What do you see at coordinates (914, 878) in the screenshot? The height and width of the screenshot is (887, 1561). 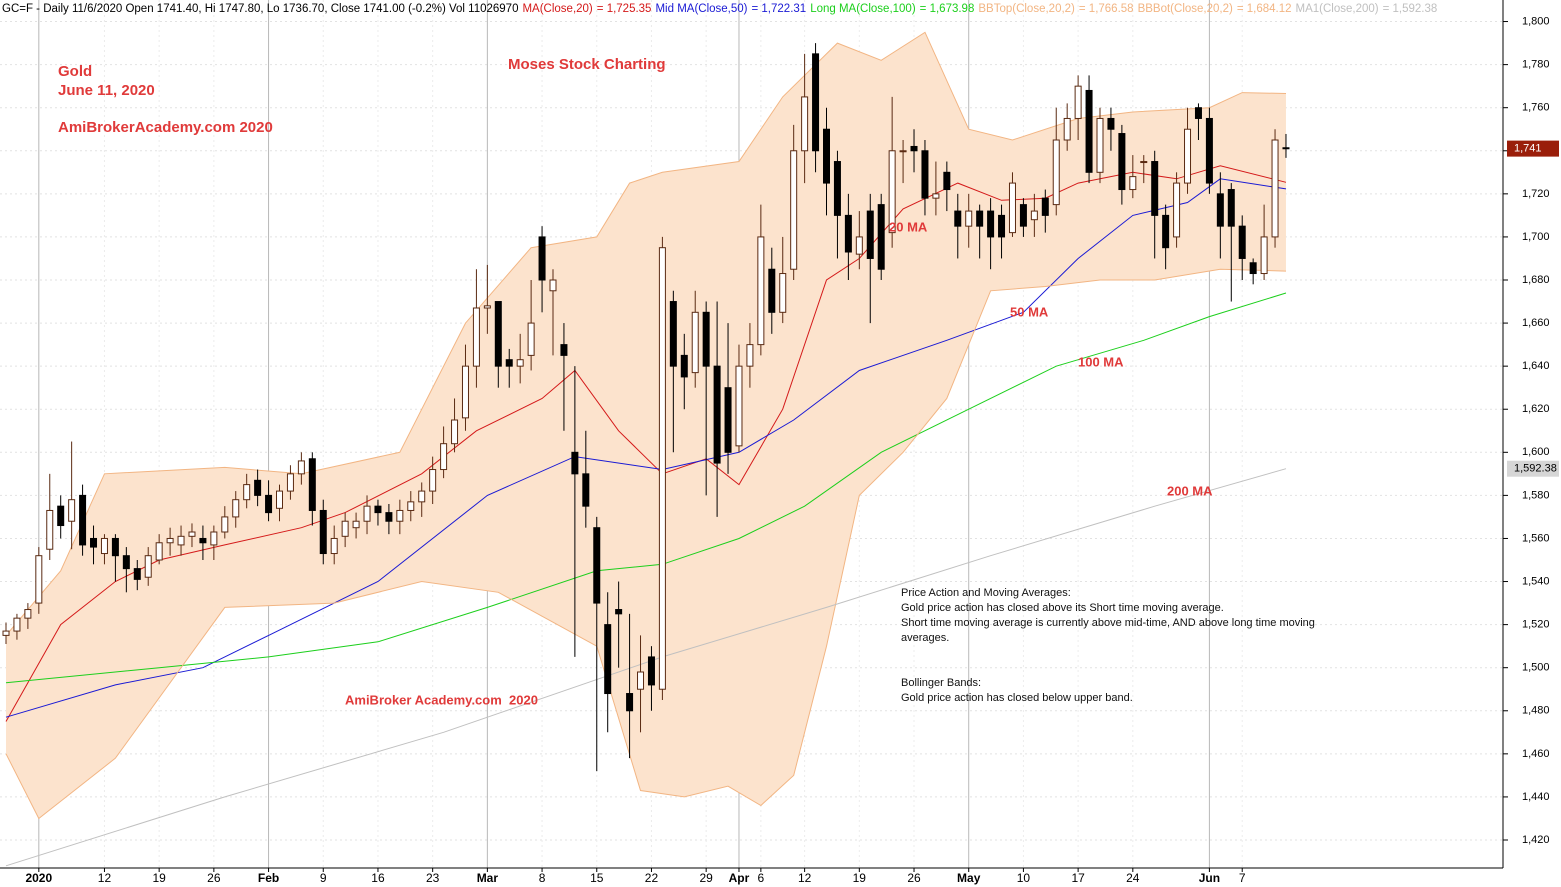 I see `x-tick-label: 26` at bounding box center [914, 878].